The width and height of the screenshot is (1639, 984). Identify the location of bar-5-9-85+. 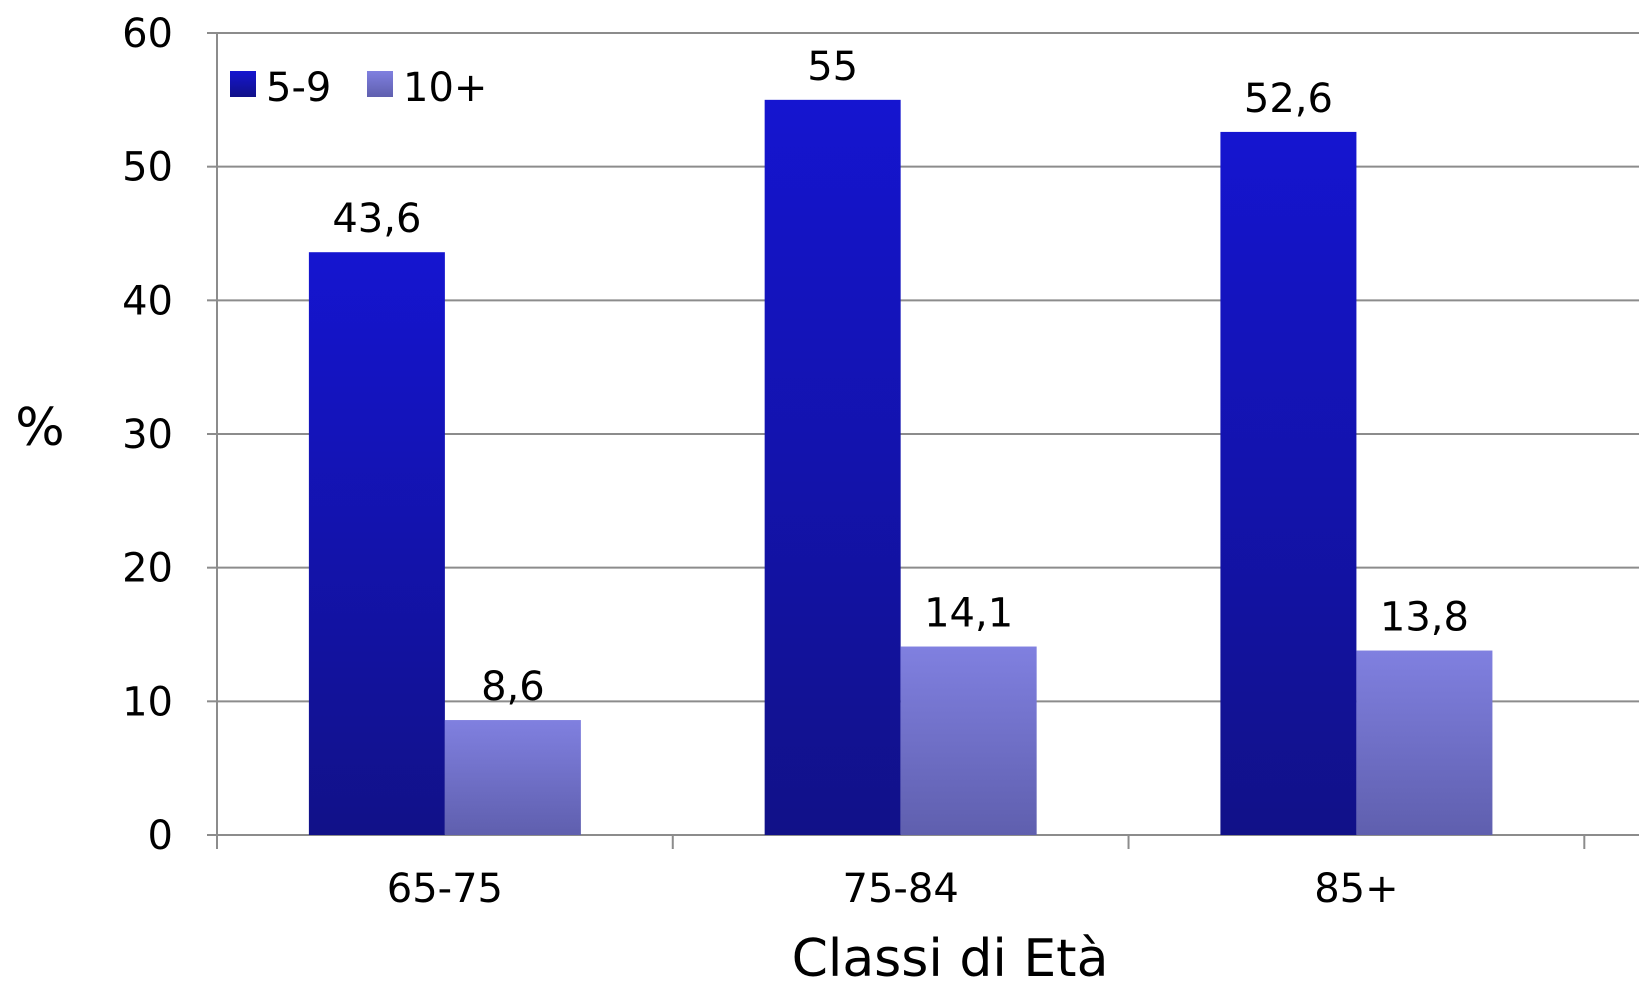
(1288, 483).